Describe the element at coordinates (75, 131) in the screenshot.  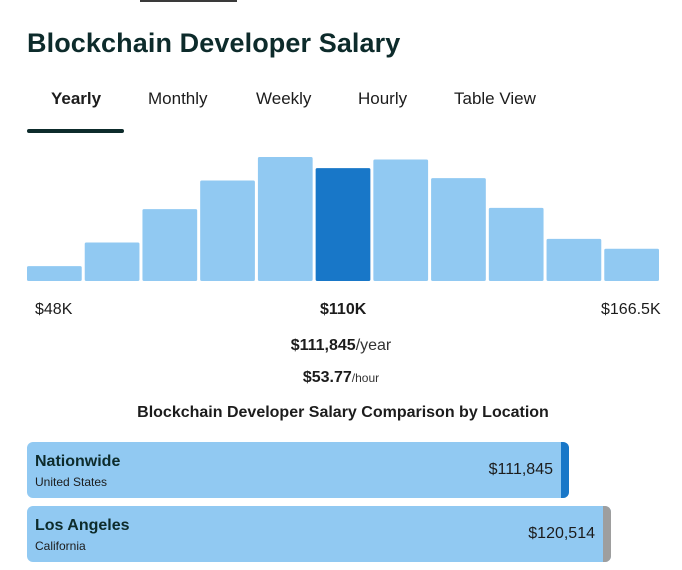
I see `active-tab-indicator` at that location.